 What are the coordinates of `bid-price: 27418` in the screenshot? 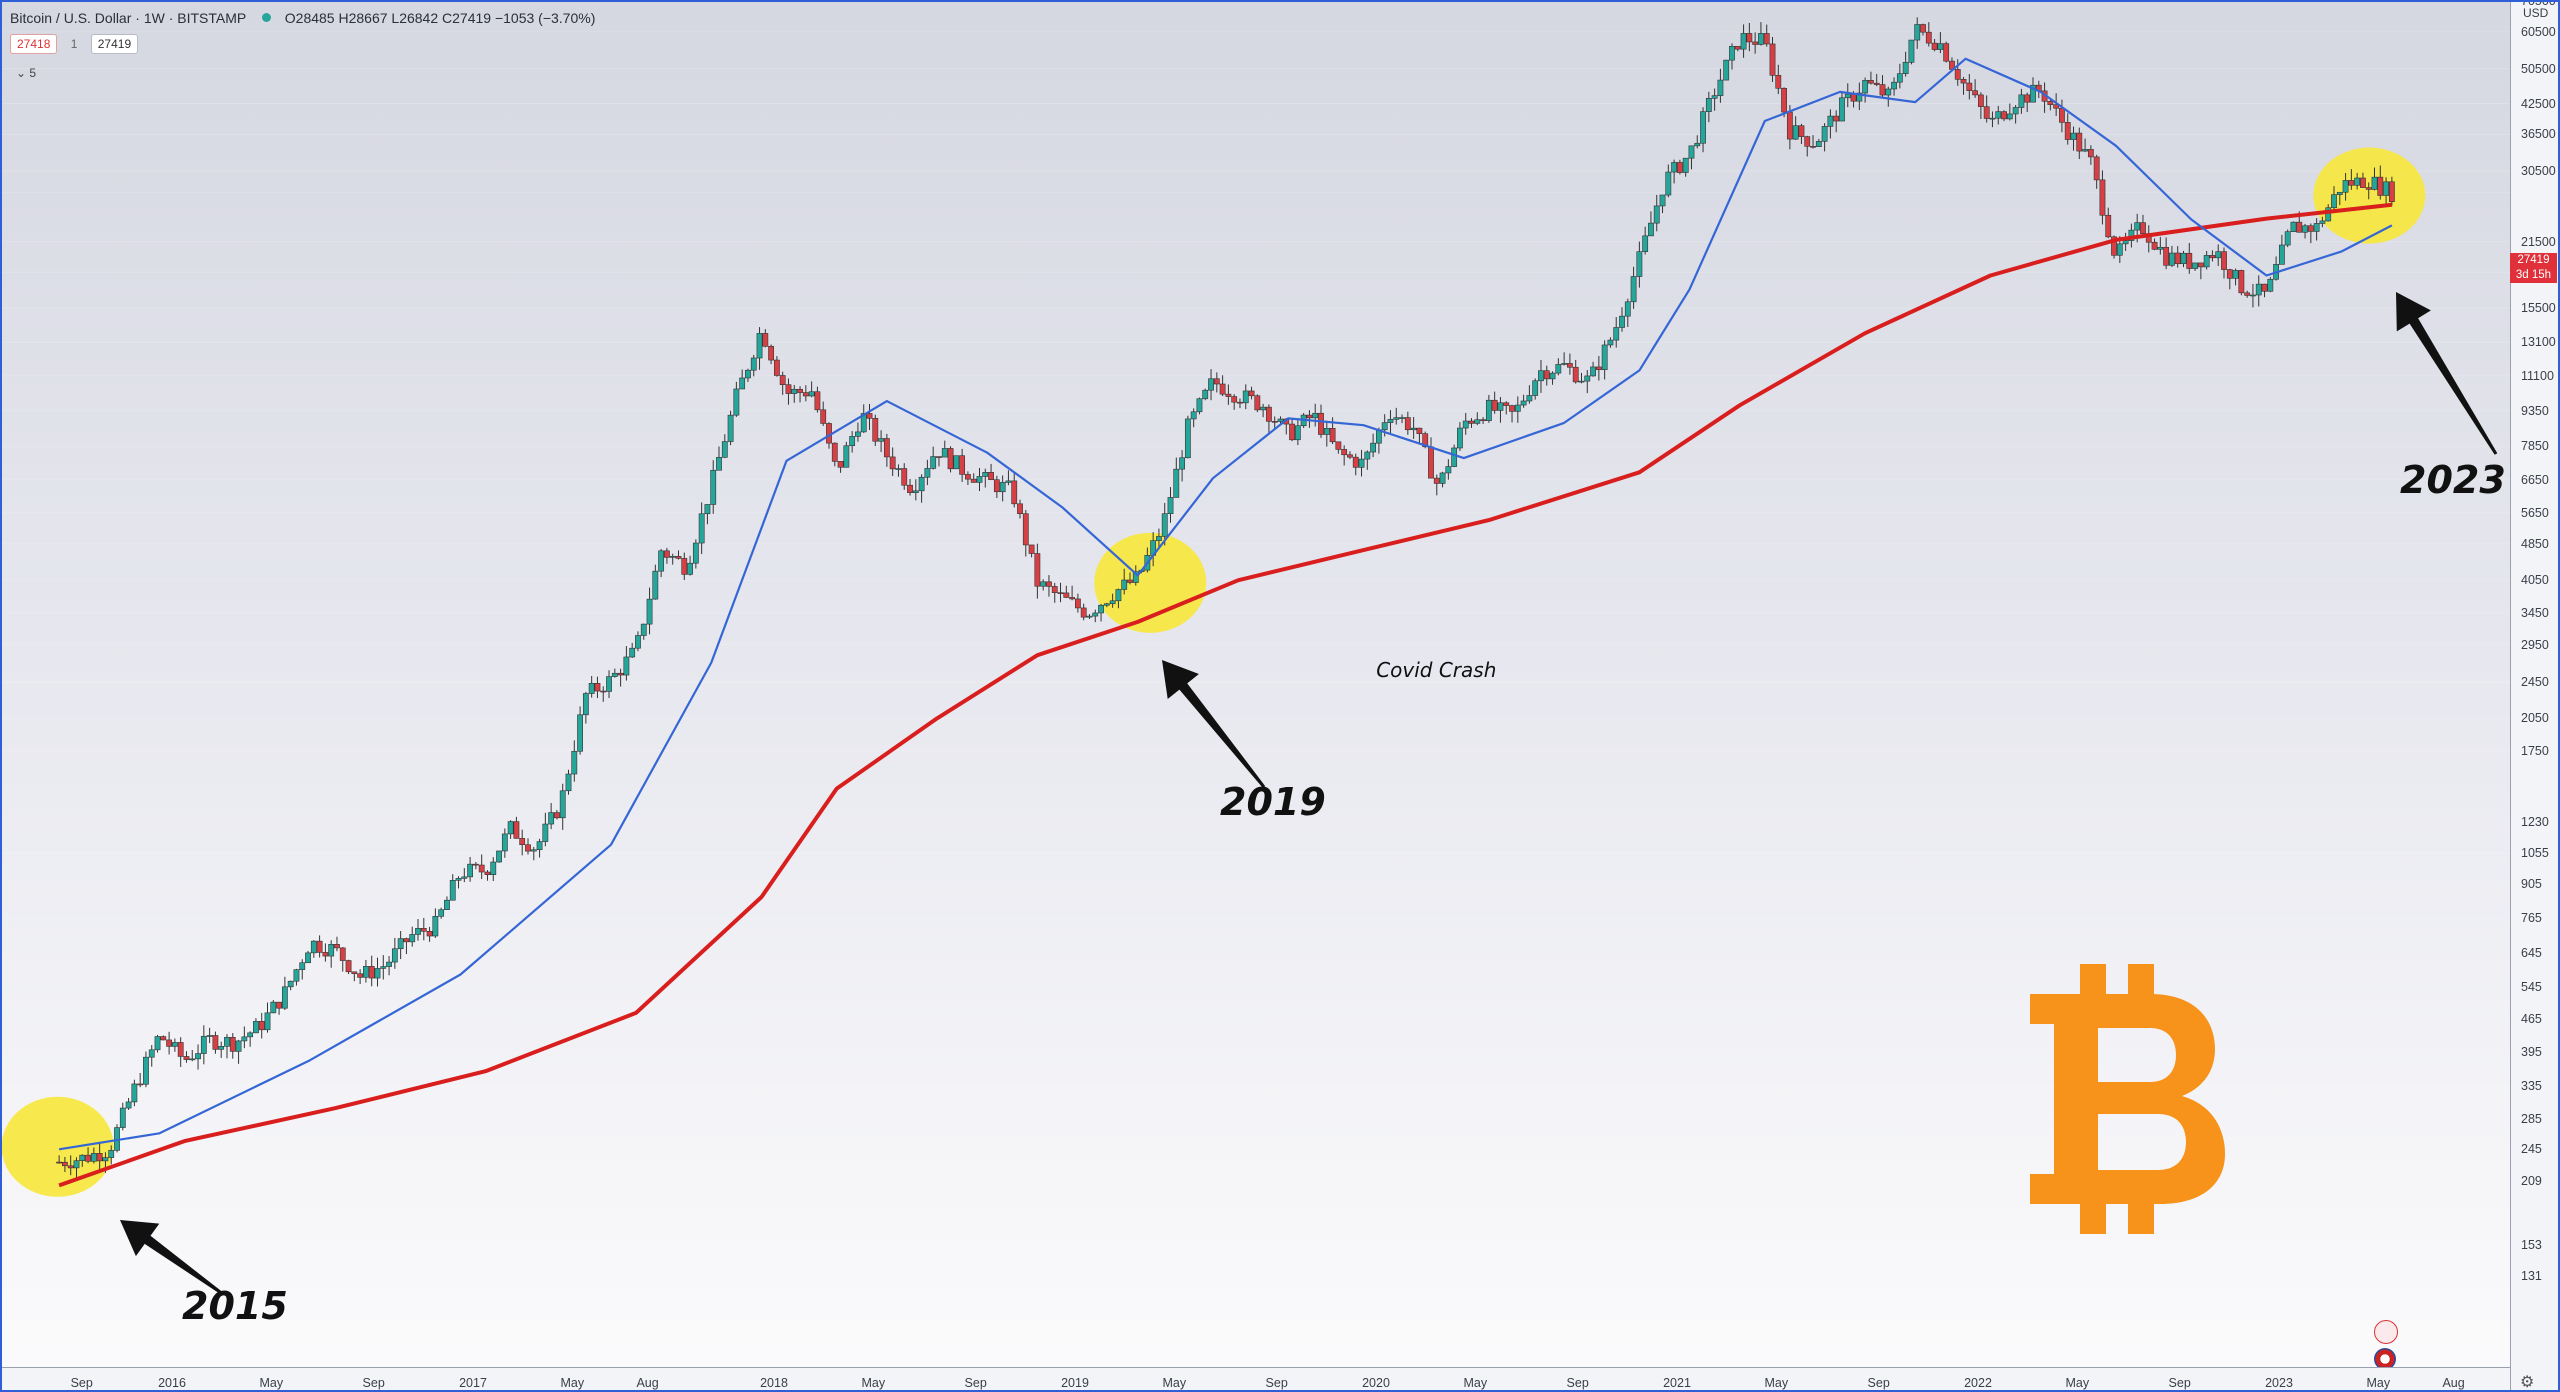 It's located at (34, 44).